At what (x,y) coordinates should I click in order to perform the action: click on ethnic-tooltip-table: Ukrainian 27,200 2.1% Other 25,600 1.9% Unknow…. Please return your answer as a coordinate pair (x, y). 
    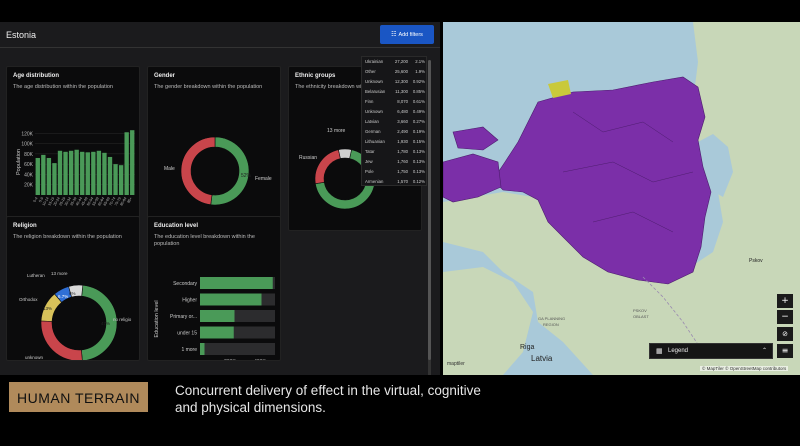
    Looking at the image, I should click on (394, 121).